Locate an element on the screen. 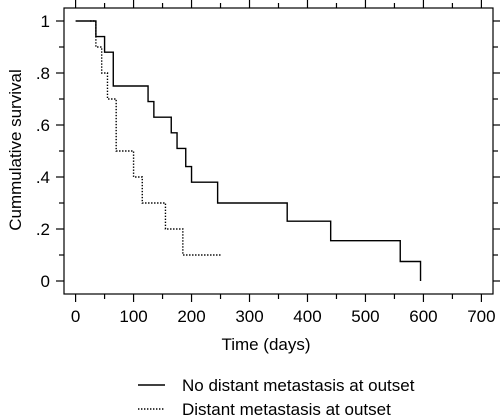  legend-label-no-metastasis: No distant metastasis at outset is located at coordinates (298, 385).